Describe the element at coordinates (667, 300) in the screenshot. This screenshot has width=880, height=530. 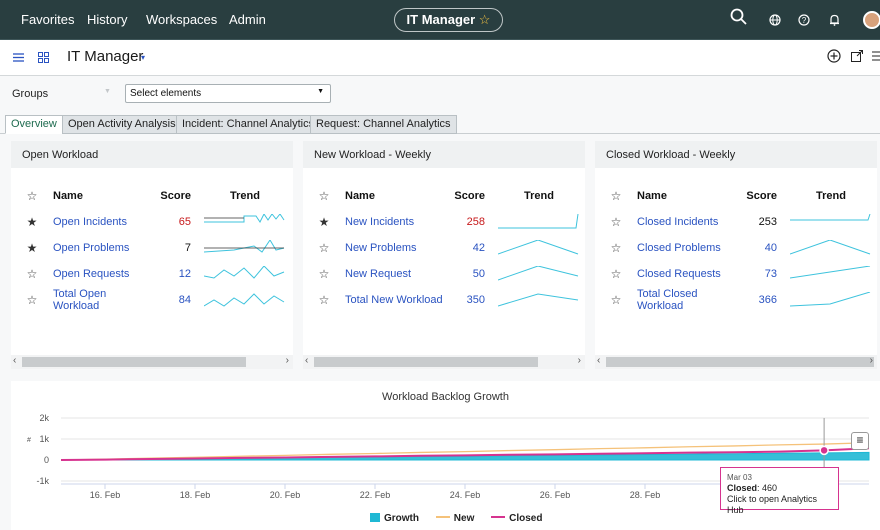
I see `row-name-link: Total Closed Workload` at that location.